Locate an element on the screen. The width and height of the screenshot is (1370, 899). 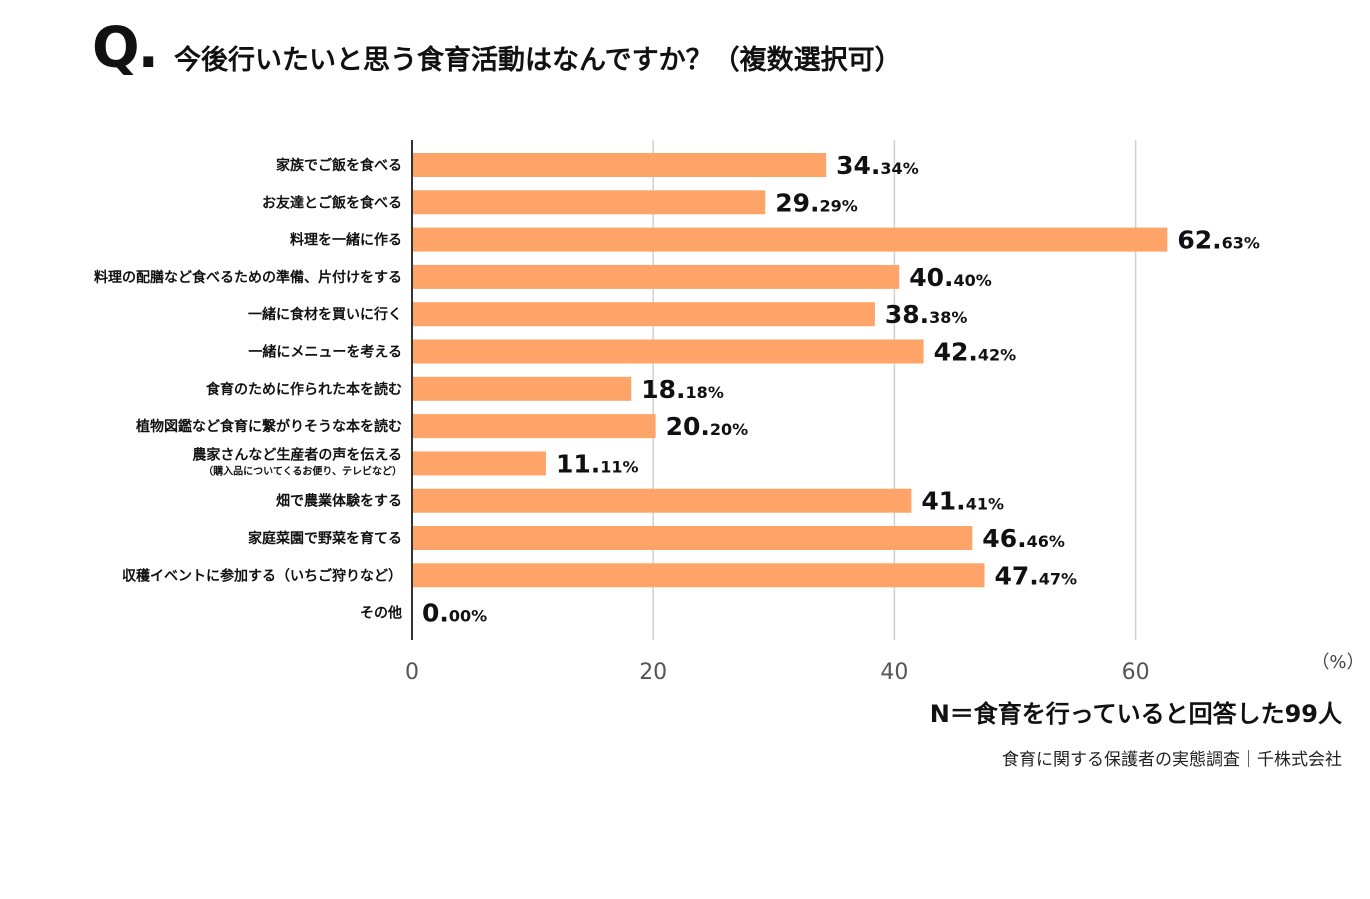
category-label: 畑で農業体験をする is located at coordinates (338, 501).